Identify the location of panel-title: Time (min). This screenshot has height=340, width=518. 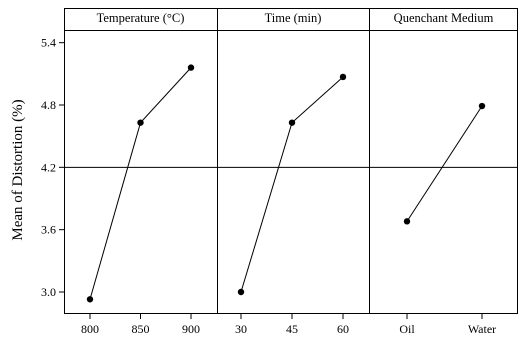
(293, 18).